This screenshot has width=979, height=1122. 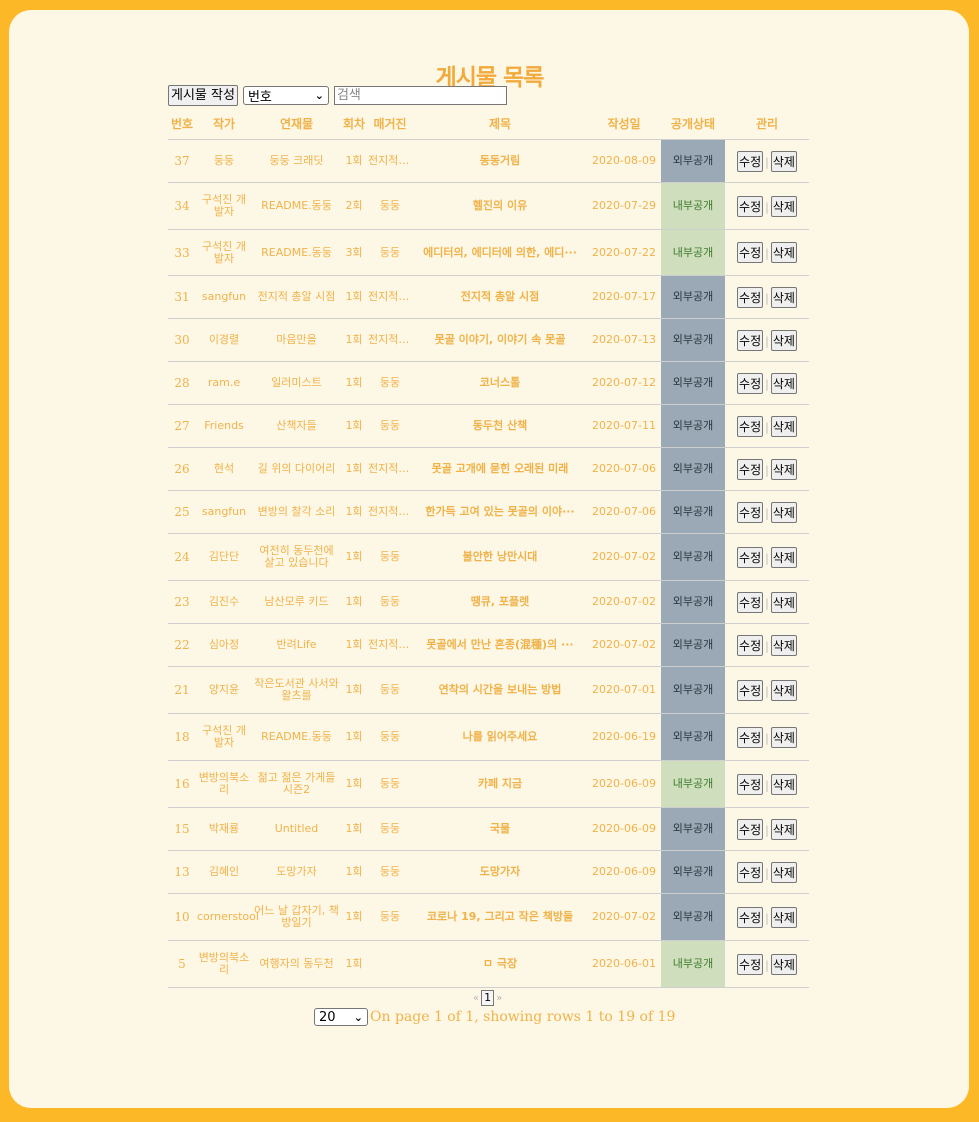 I want to click on table-row: 13 김혜인 도망가자 1회 둥둥 도망가자 2020-06-09 외부공개 수정 | 삭제, so click(x=488, y=872).